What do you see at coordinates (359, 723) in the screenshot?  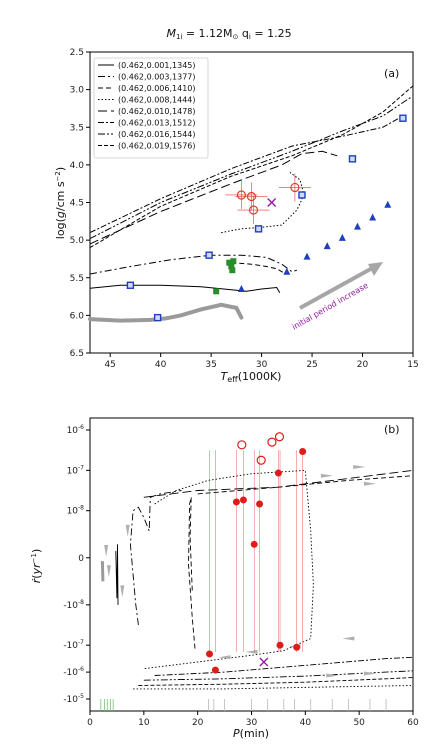 I see `x-tick-label: 50` at bounding box center [359, 723].